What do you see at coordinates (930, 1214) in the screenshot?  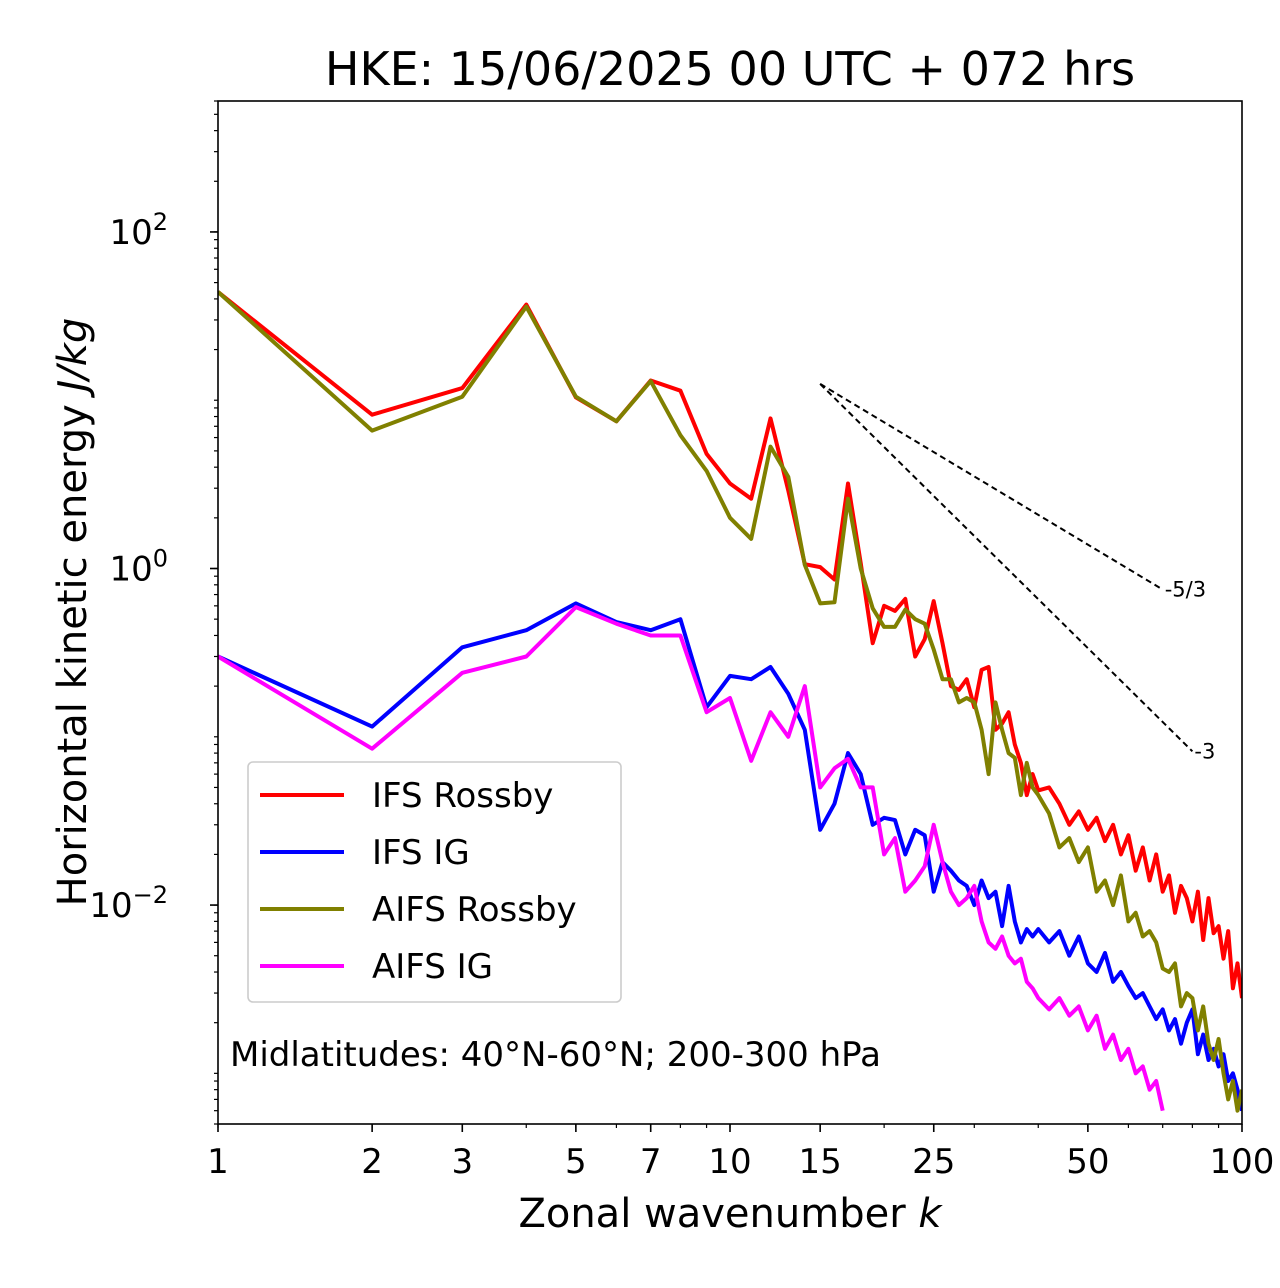 I see `x-axis-label-variable: k` at bounding box center [930, 1214].